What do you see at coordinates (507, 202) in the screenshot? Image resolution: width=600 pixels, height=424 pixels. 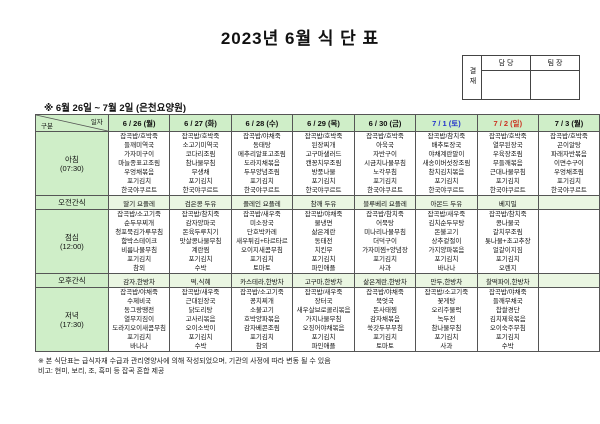 I see `menu-cell-am-snack-col7: 베지밀` at bounding box center [507, 202].